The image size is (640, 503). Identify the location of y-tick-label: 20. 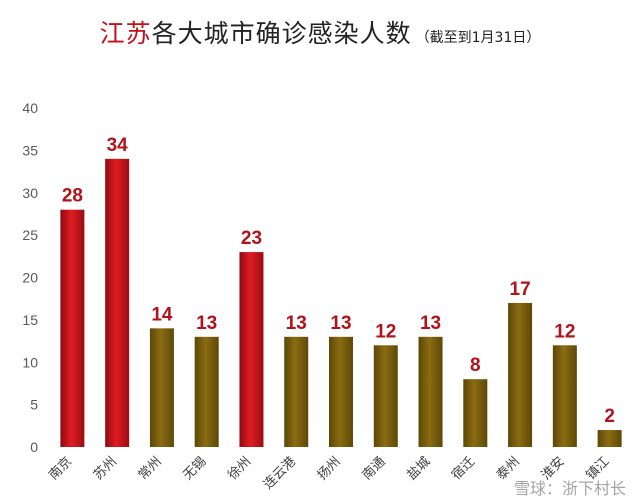
(30, 278).